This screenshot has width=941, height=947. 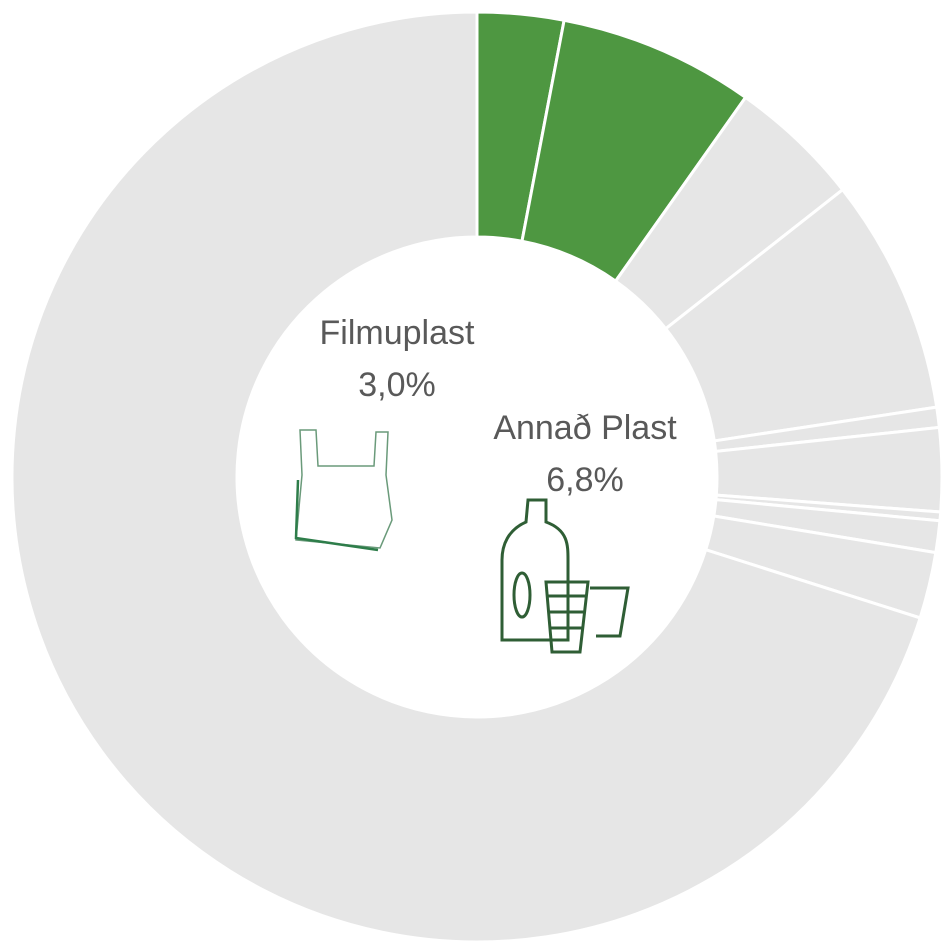 I want to click on bag-icon, so click(x=343, y=490).